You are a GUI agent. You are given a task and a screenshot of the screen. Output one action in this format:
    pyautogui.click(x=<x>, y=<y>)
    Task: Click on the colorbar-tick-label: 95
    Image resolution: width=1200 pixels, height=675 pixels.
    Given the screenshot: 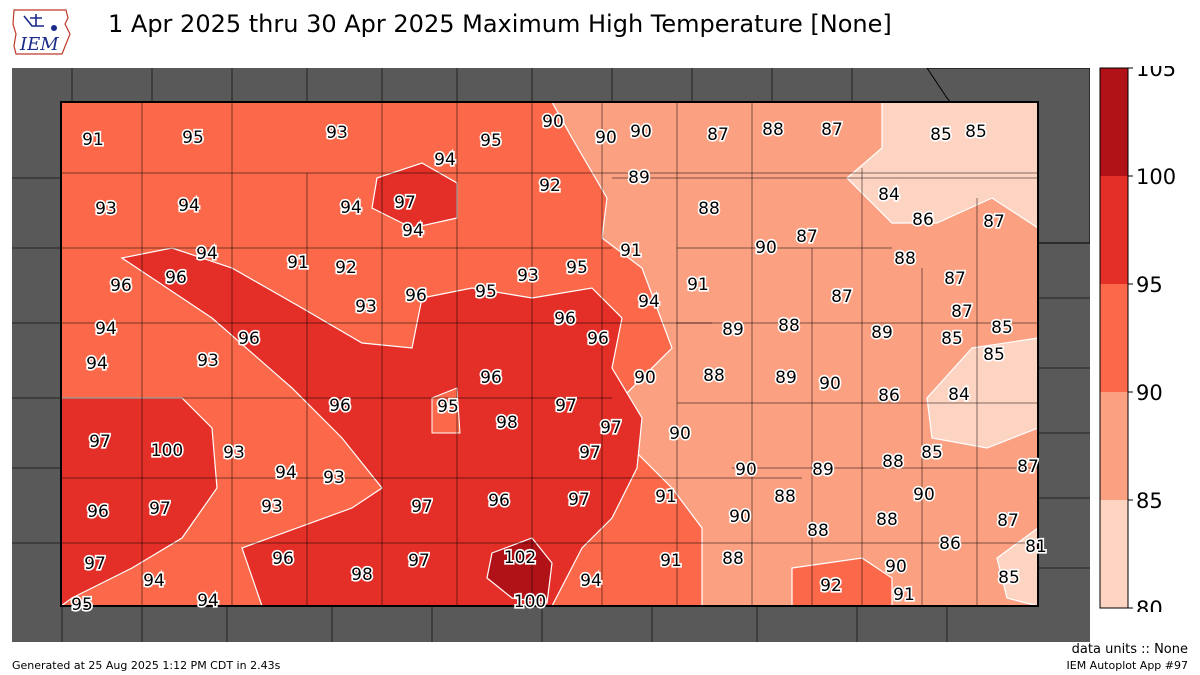 What is the action you would take?
    pyautogui.click(x=1149, y=285)
    